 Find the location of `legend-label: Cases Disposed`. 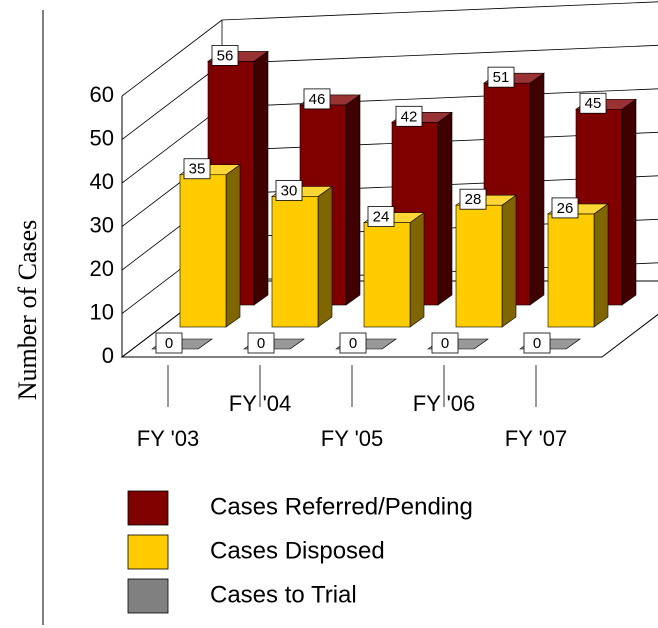

legend-label: Cases Disposed is located at coordinates (297, 550).